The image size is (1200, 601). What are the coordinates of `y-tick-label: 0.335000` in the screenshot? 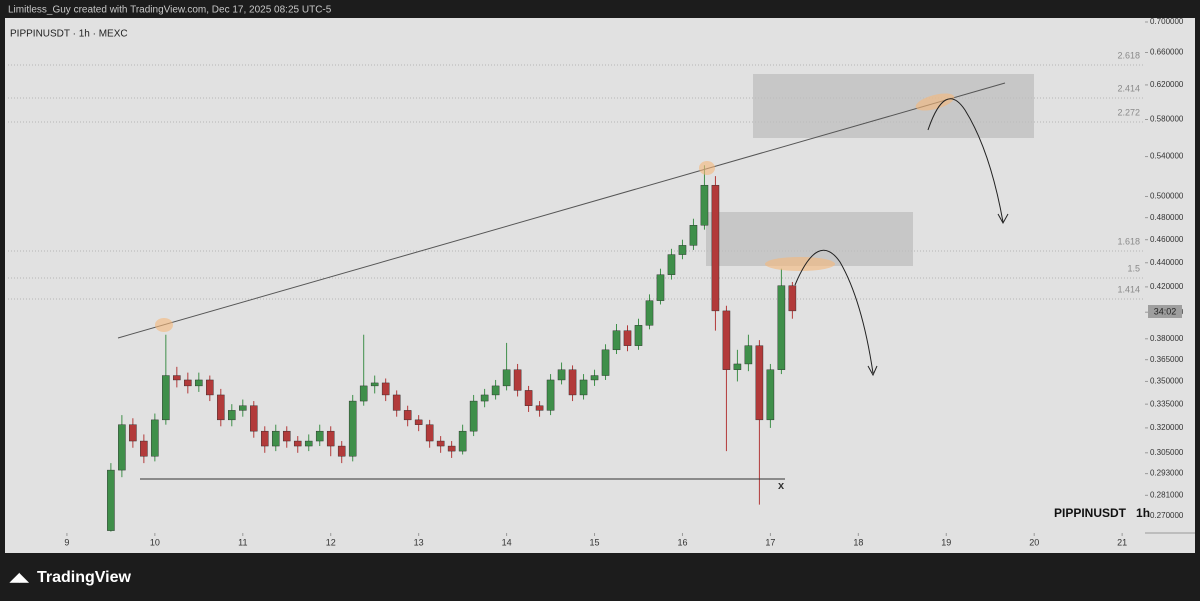 It's located at (1167, 403).